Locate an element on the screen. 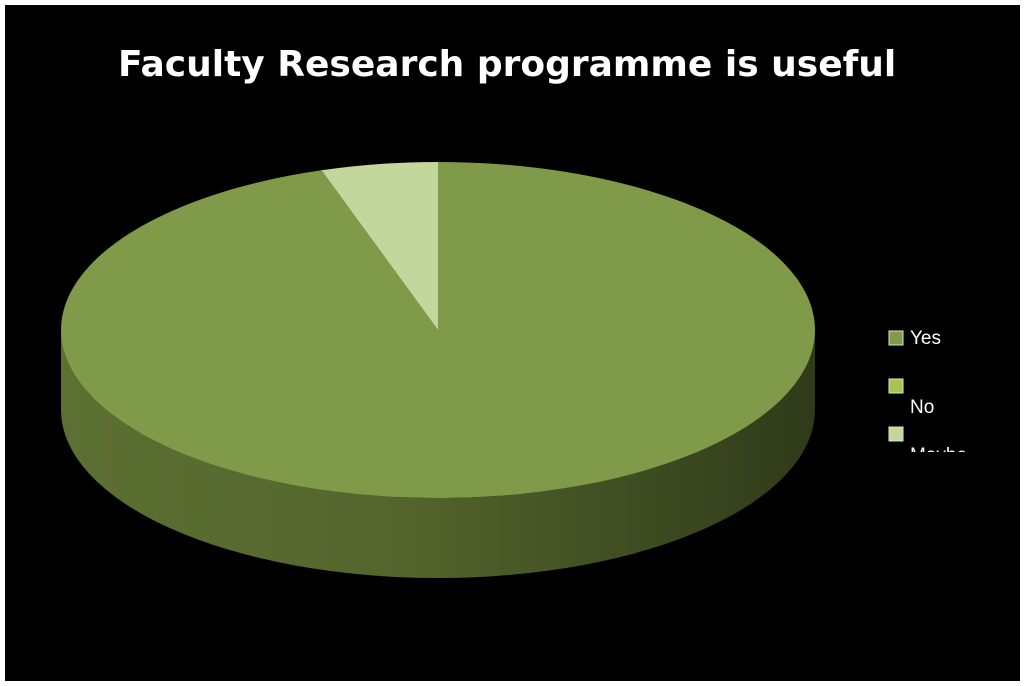 The height and width of the screenshot is (686, 1025). slice is located at coordinates (379, 246).